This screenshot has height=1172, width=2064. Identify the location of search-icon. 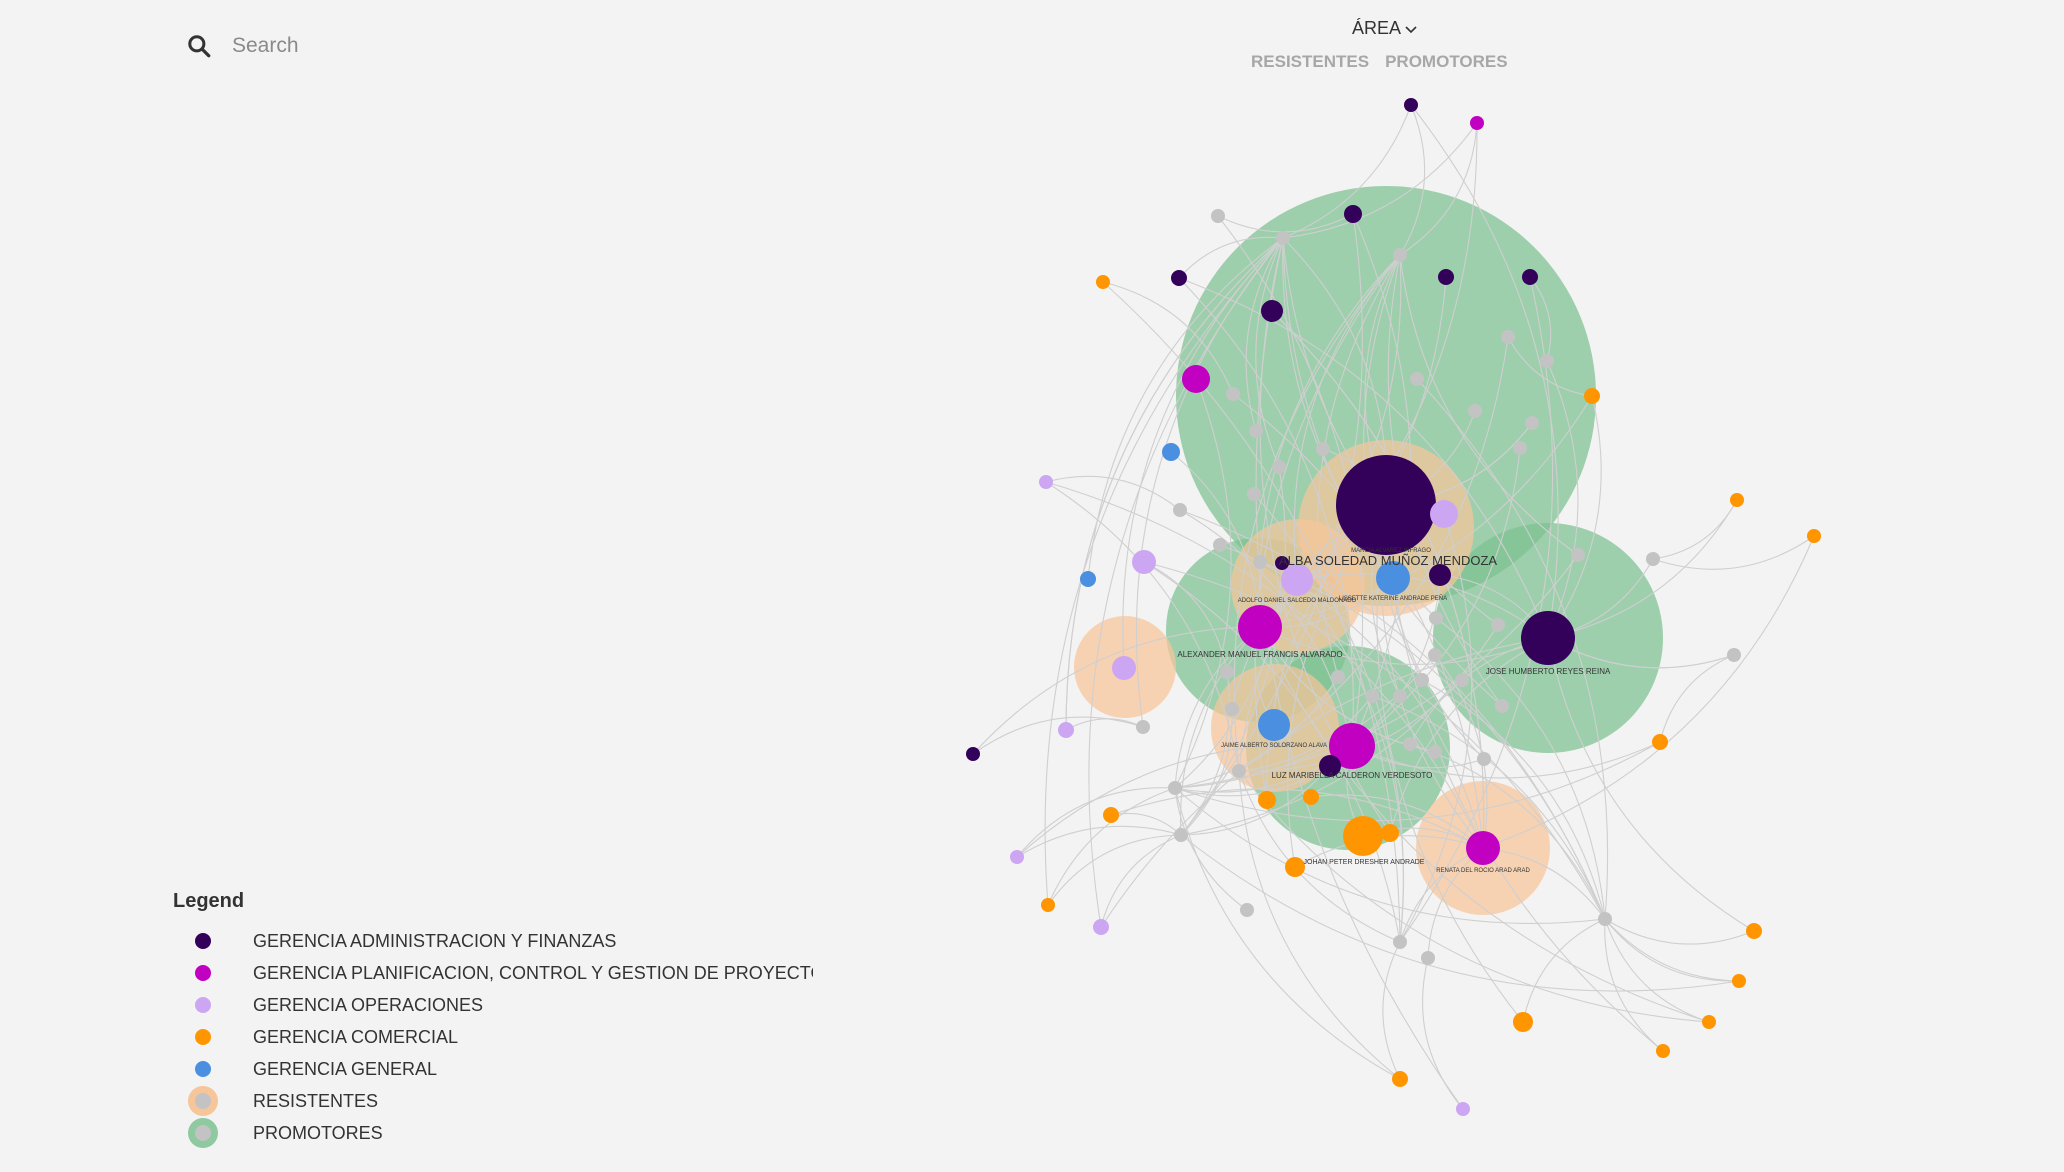
(199, 46).